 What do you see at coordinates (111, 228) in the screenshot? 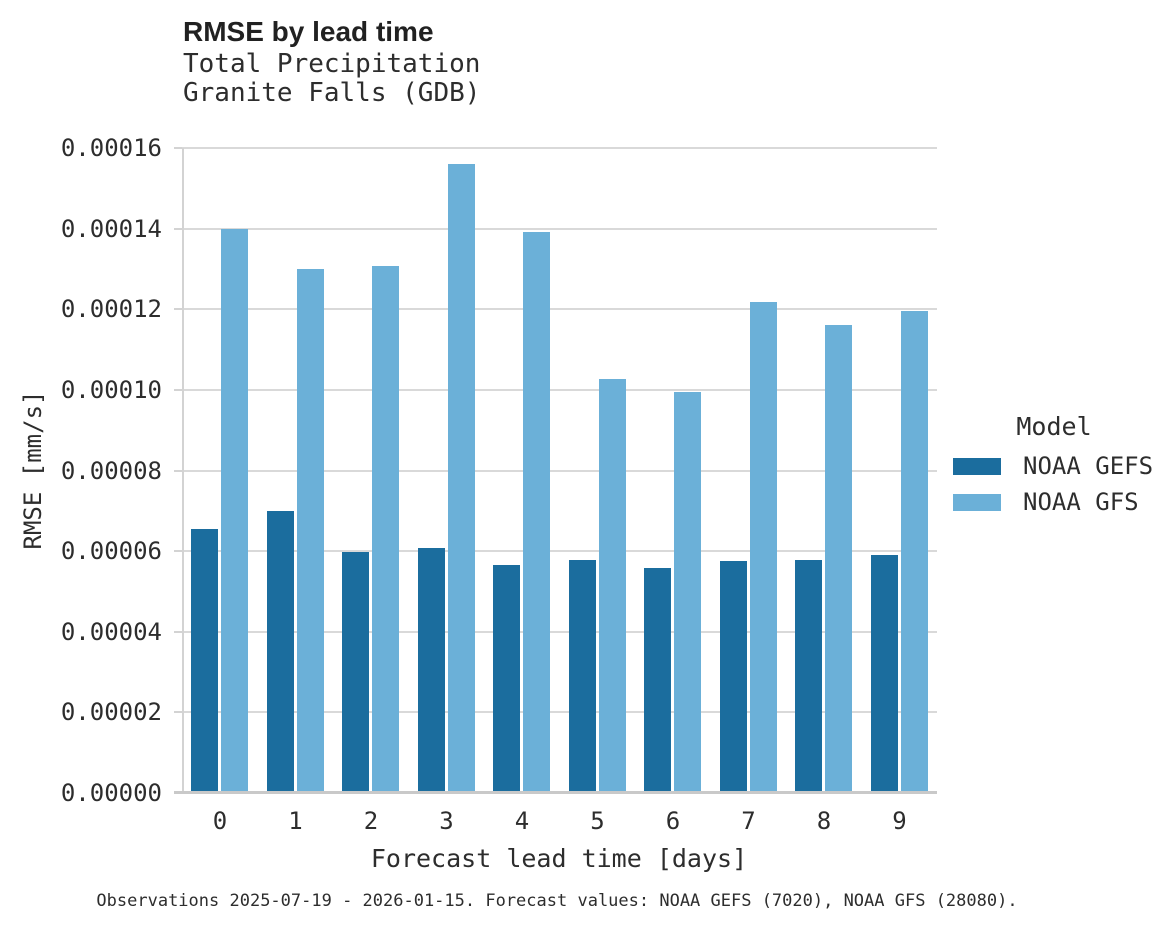
I see `y-tick-label-0.00014: 0.00014` at bounding box center [111, 228].